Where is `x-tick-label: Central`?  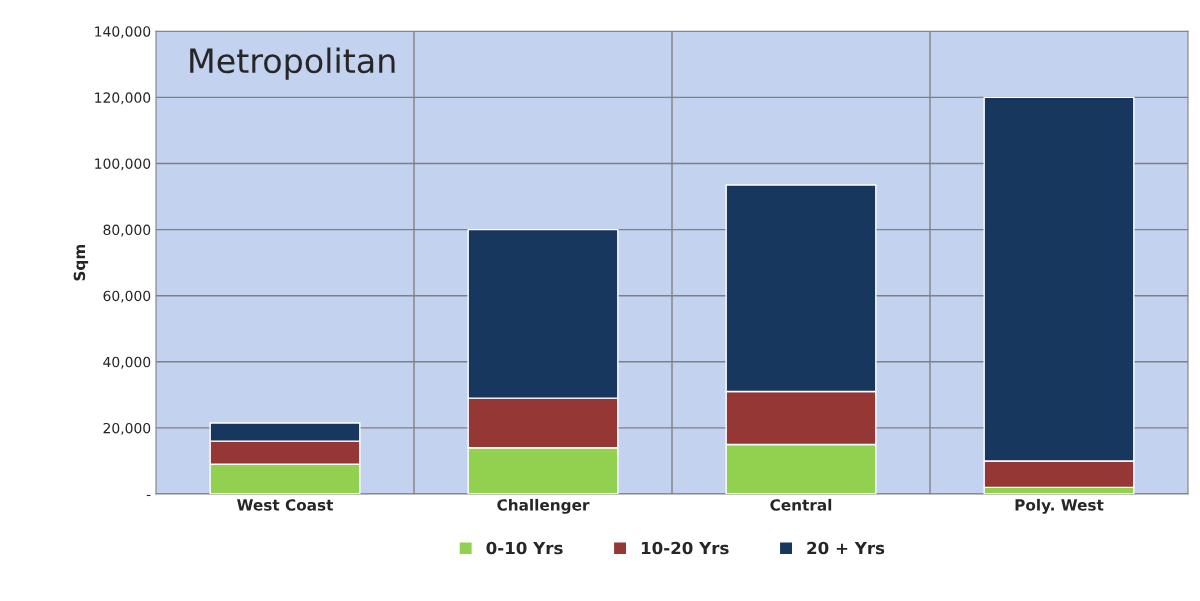 x-tick-label: Central is located at coordinates (801, 504).